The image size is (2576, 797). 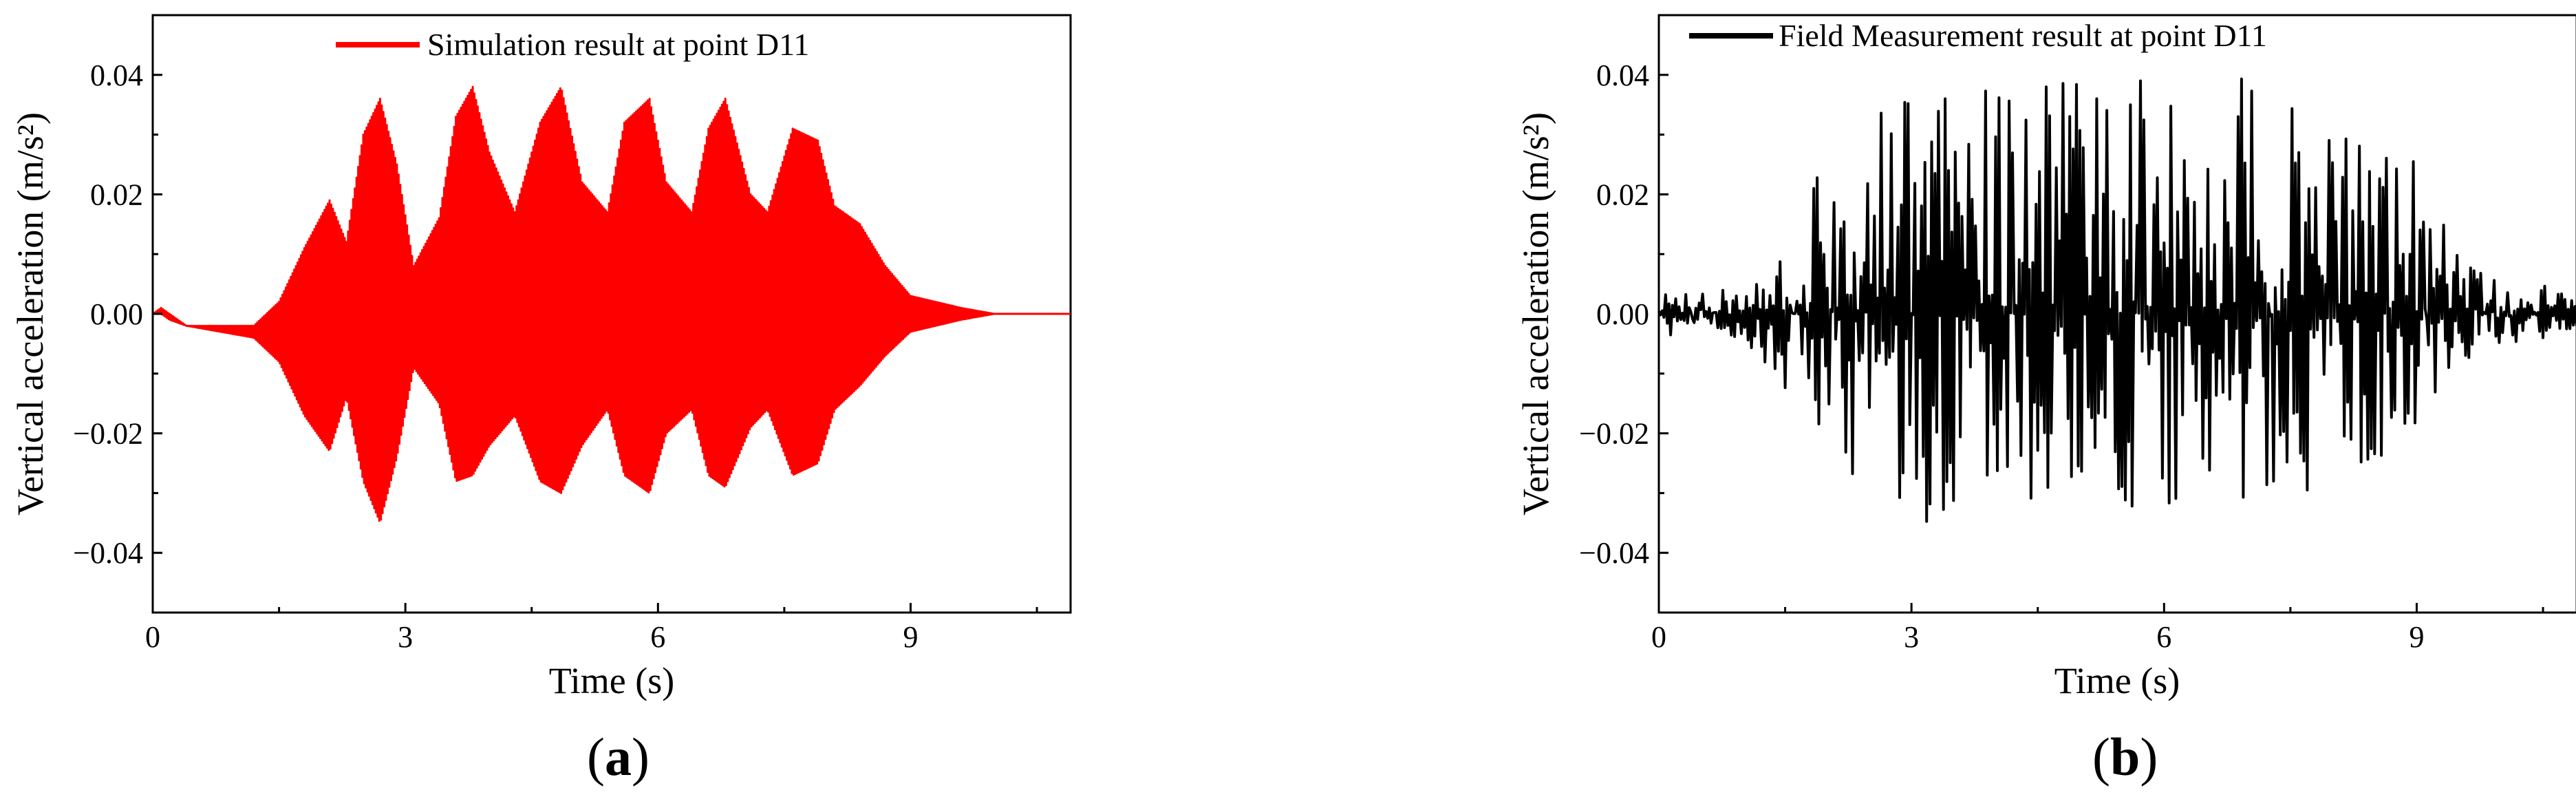 What do you see at coordinates (2417, 637) in the screenshot?
I see `x-tick-label-b-3: 9` at bounding box center [2417, 637].